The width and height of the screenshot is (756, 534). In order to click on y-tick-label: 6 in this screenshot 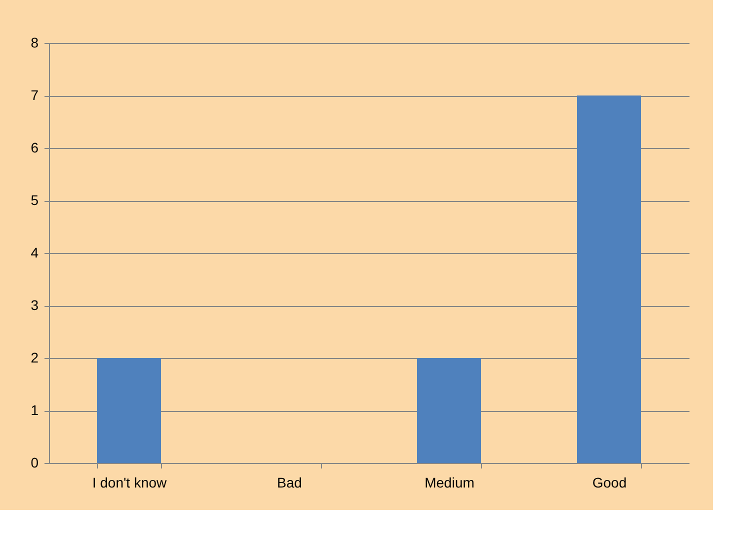, I will do `click(34, 148)`.